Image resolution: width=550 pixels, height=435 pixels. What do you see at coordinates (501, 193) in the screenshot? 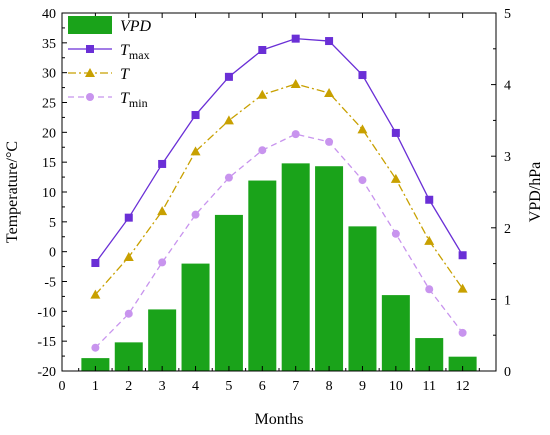
I see `y-axis-right: 0 1 2 3 4 5` at bounding box center [501, 193].